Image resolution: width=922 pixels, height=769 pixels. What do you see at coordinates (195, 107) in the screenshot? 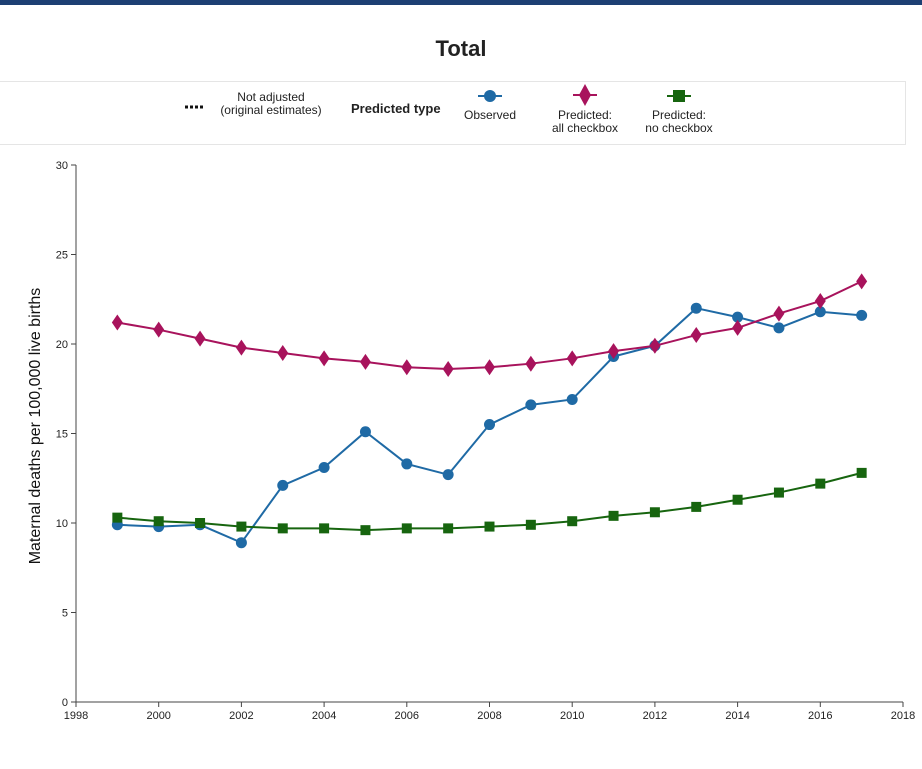
I see `not-adjusted-swatch` at bounding box center [195, 107].